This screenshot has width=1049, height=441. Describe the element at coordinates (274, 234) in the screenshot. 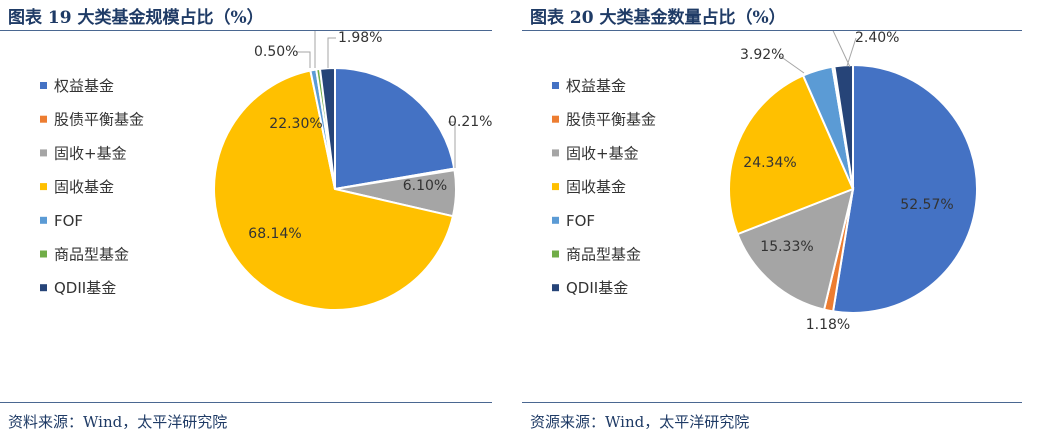

I see `data-label: 68.14%` at that location.